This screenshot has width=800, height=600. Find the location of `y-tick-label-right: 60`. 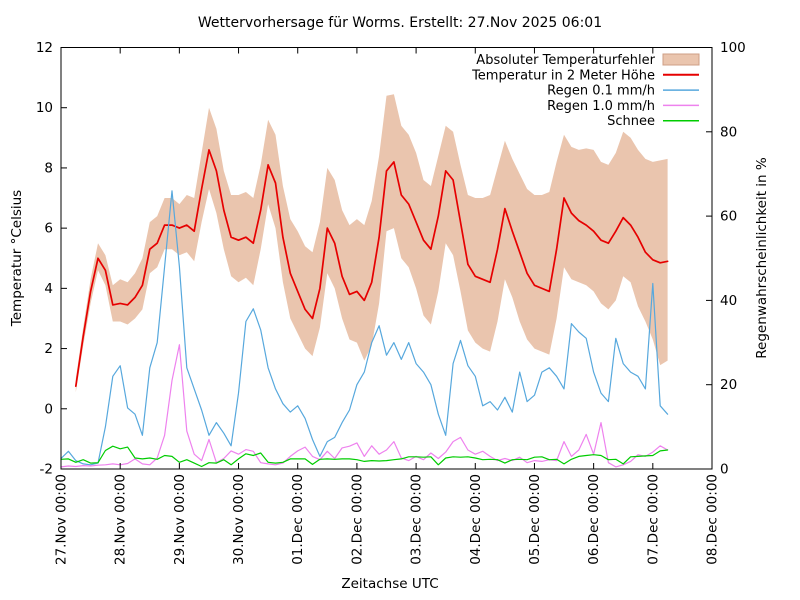

y-tick-label-right: 60 is located at coordinates (728, 217).